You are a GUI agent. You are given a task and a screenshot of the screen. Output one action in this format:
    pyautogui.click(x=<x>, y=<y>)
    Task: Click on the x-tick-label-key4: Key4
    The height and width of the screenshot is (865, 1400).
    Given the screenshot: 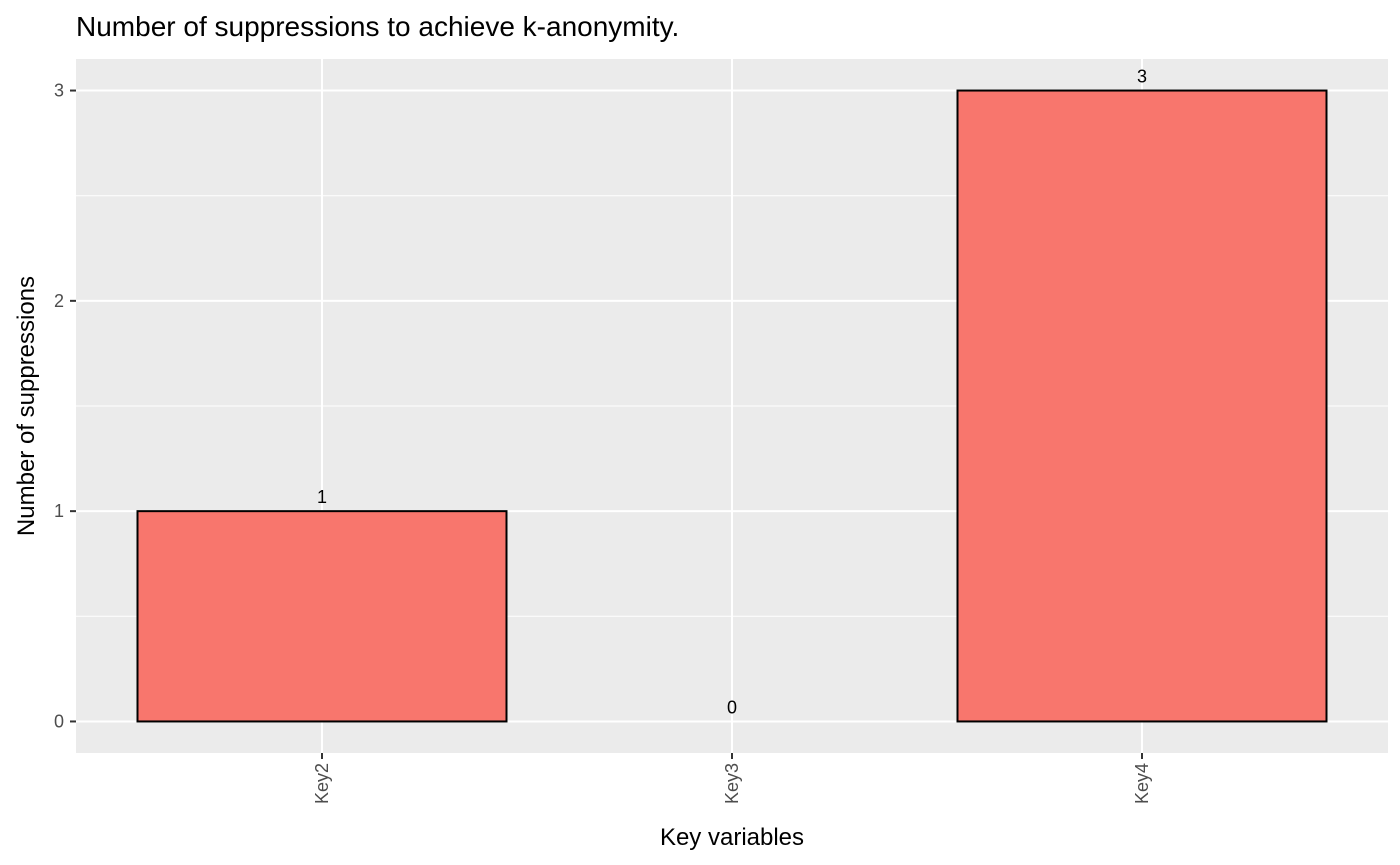 What is the action you would take?
    pyautogui.click(x=1142, y=783)
    